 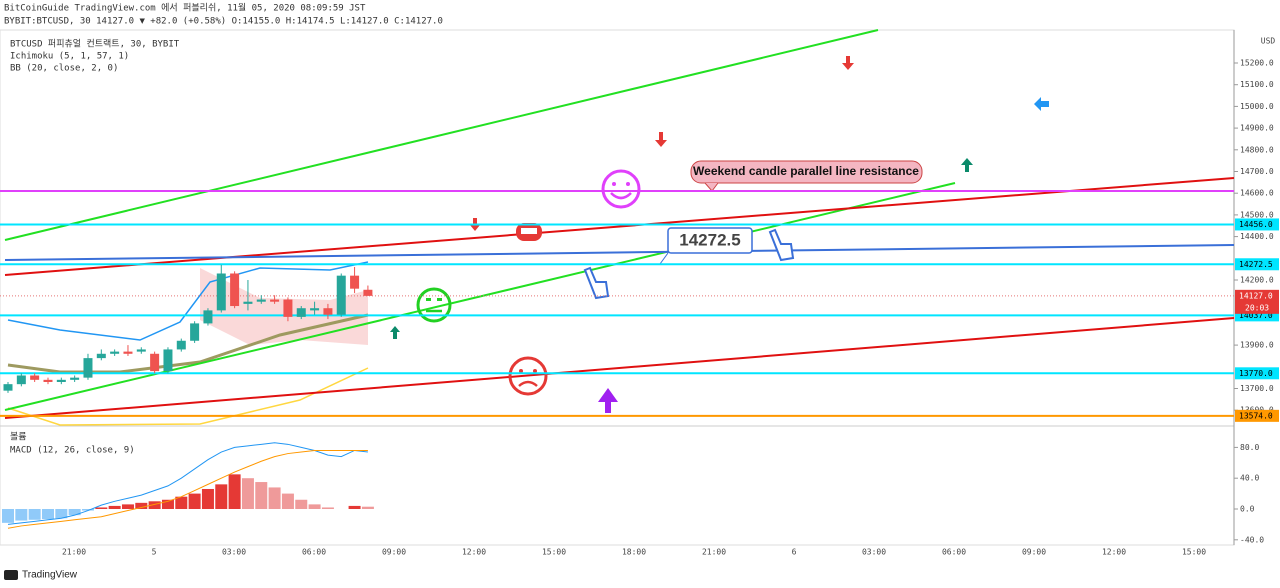 I want to click on footer-brand: TradingView, so click(x=50, y=575).